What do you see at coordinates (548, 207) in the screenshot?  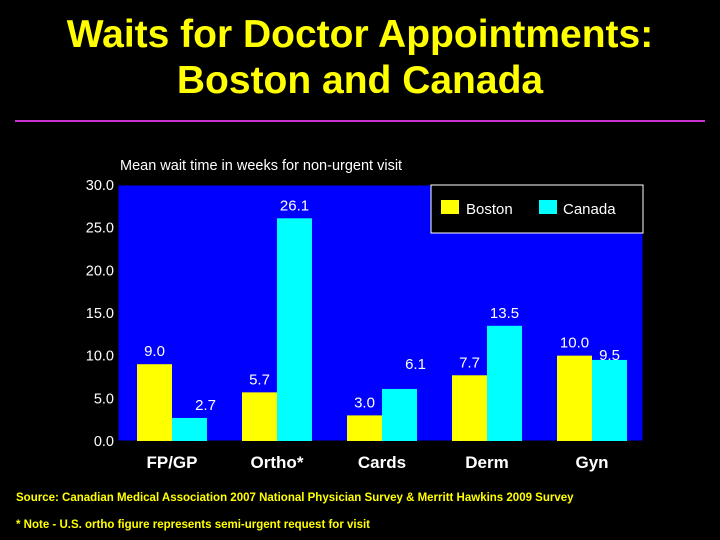 I see `legend-swatch-canada` at bounding box center [548, 207].